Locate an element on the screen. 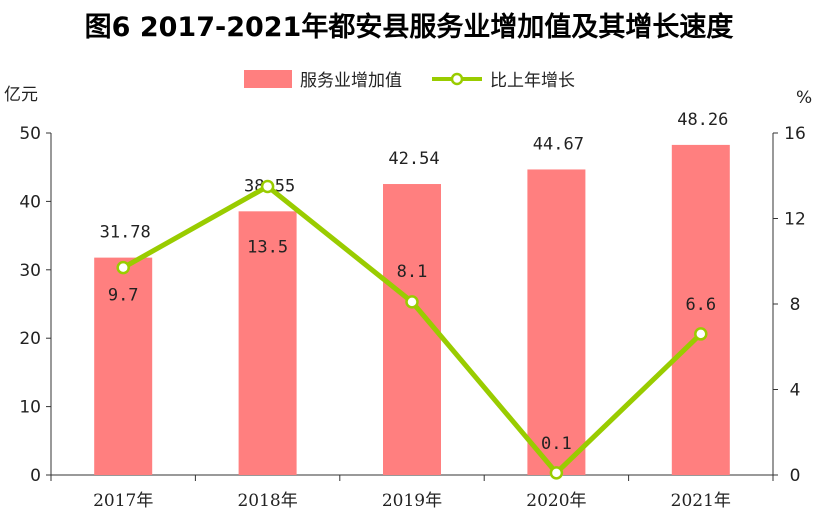 The image size is (819, 522). left-axis-unit: 亿元 is located at coordinates (21, 95).